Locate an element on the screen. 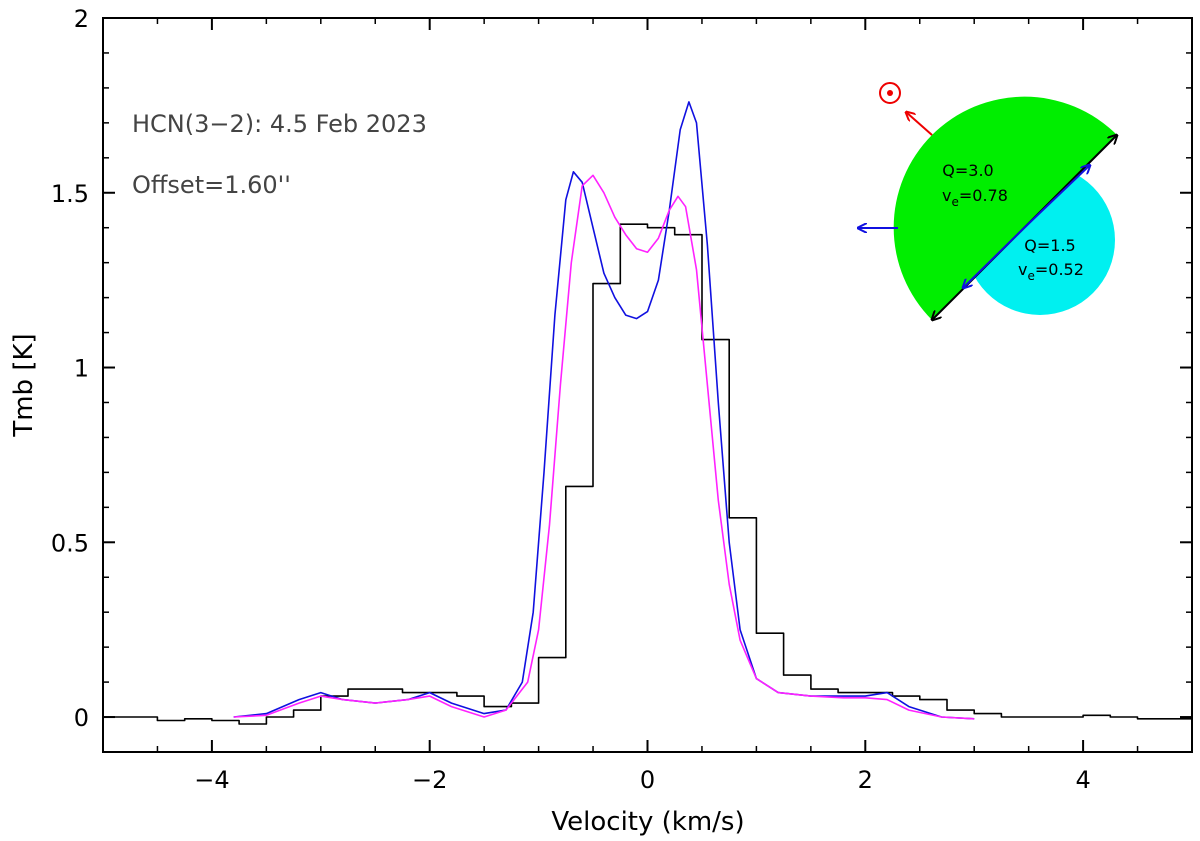 This screenshot has height=841, width=1200. axis-inner-arrow-up is located at coordinates (1056, 197).